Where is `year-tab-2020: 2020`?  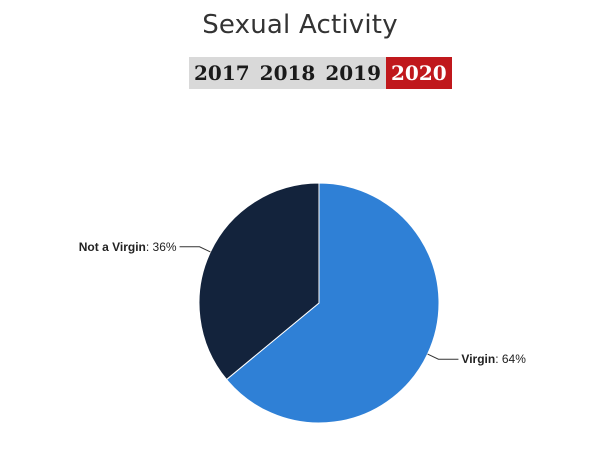 year-tab-2020: 2020 is located at coordinates (419, 73).